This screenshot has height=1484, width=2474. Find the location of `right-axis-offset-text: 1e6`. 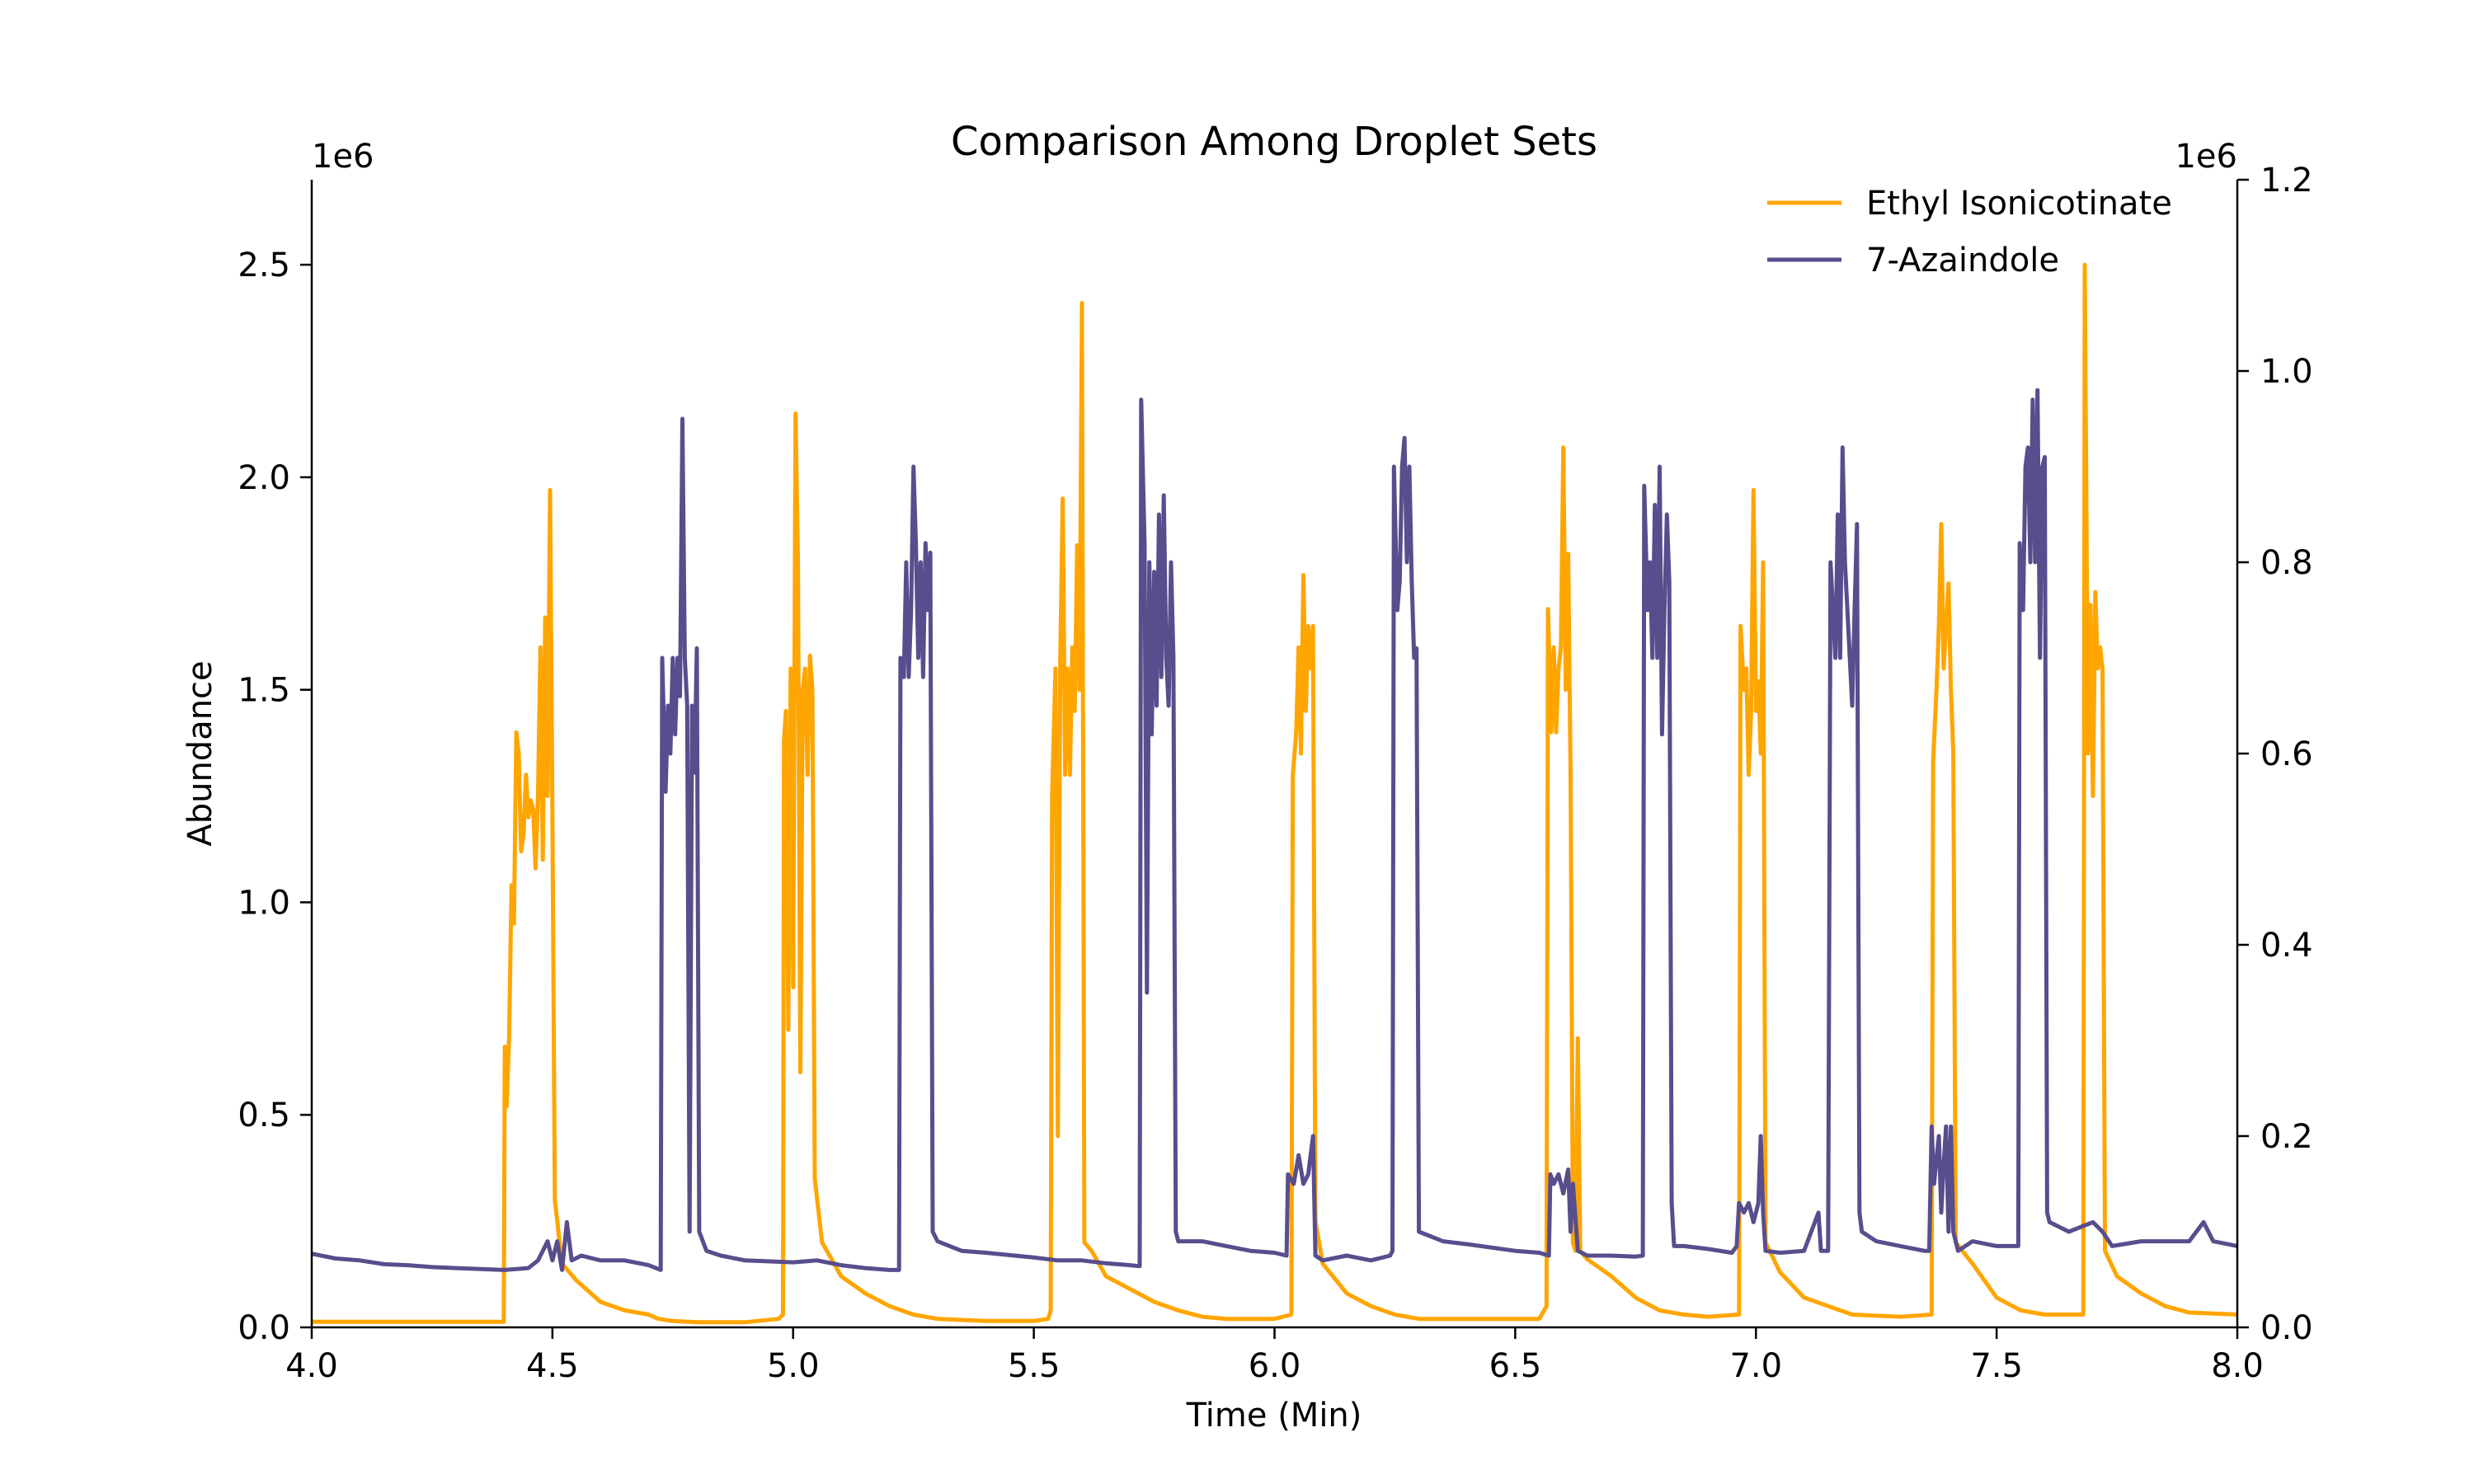

right-axis-offset-text: 1e6 is located at coordinates (2206, 157).